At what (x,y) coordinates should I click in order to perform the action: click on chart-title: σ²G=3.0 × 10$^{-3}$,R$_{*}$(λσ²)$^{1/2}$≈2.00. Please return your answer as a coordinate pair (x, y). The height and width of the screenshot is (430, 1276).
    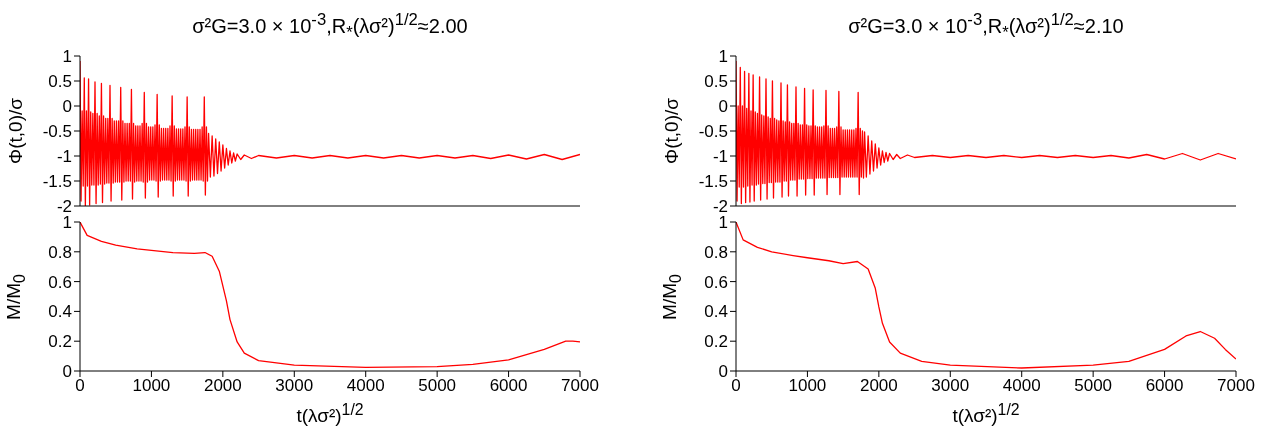
    Looking at the image, I should click on (330, 26).